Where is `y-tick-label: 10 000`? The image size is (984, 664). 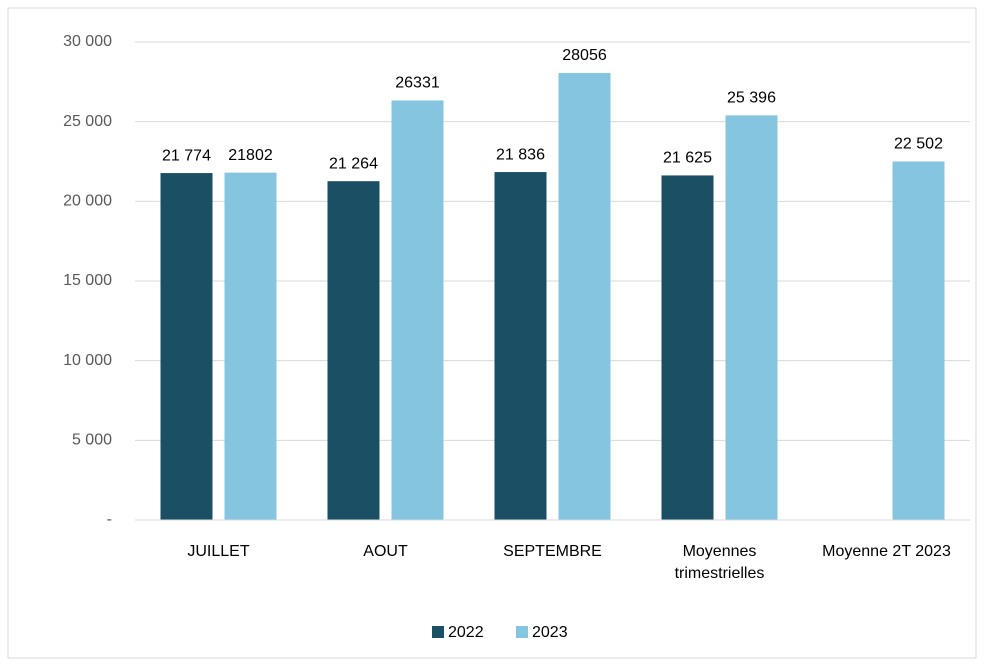
y-tick-label: 10 000 is located at coordinates (87, 360).